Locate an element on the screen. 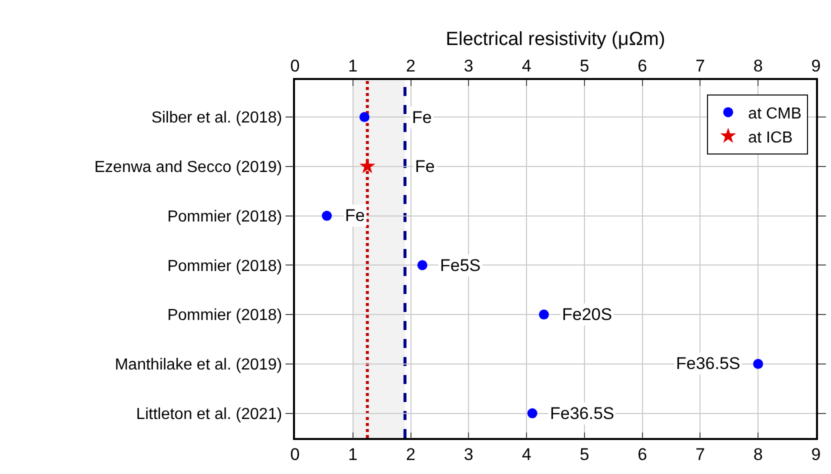 The height and width of the screenshot is (474, 831). x2-tick-label: 0 is located at coordinates (295, 66).